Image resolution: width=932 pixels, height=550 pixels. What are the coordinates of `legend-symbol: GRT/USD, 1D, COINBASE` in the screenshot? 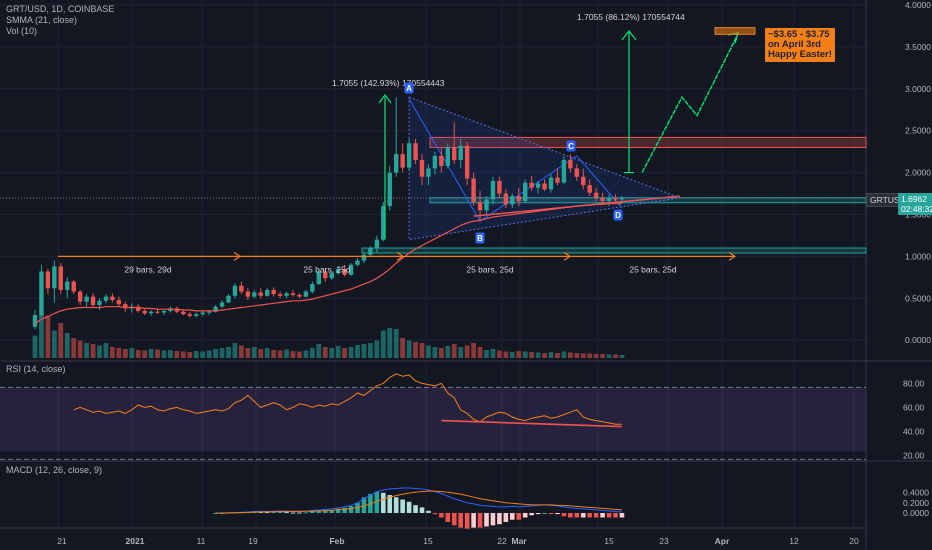 It's located at (60, 9).